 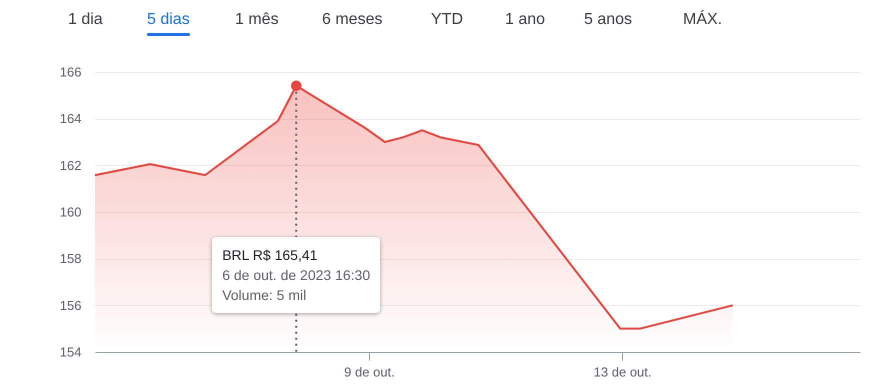 What do you see at coordinates (71, 118) in the screenshot?
I see `y-tick-label: 164` at bounding box center [71, 118].